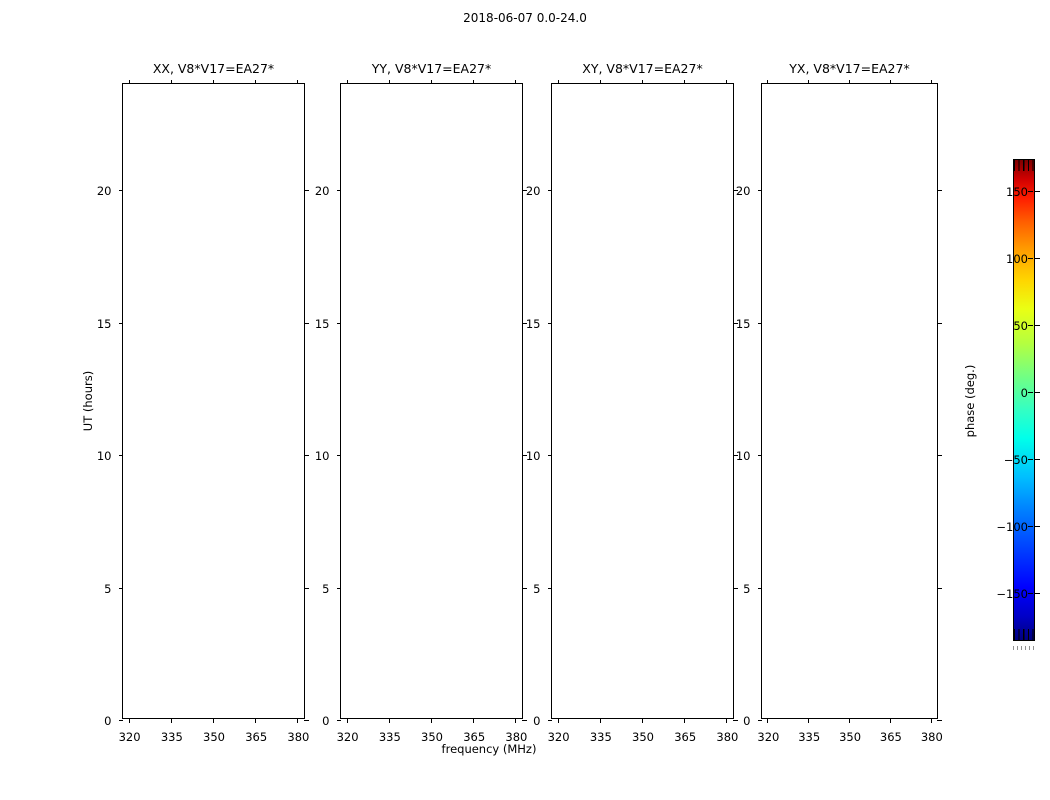 The width and height of the screenshot is (1050, 800). What do you see at coordinates (1017, 259) in the screenshot?
I see `colorbar-tick-label: 100` at bounding box center [1017, 259].